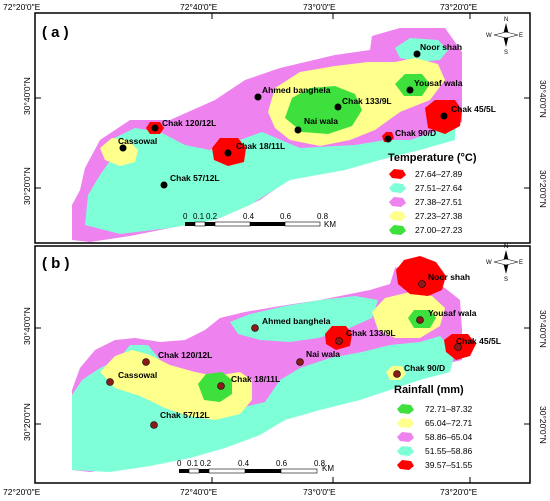 This screenshot has height=501, width=550. I want to click on panel-a-point-ahmed-banghela, so click(258, 97).